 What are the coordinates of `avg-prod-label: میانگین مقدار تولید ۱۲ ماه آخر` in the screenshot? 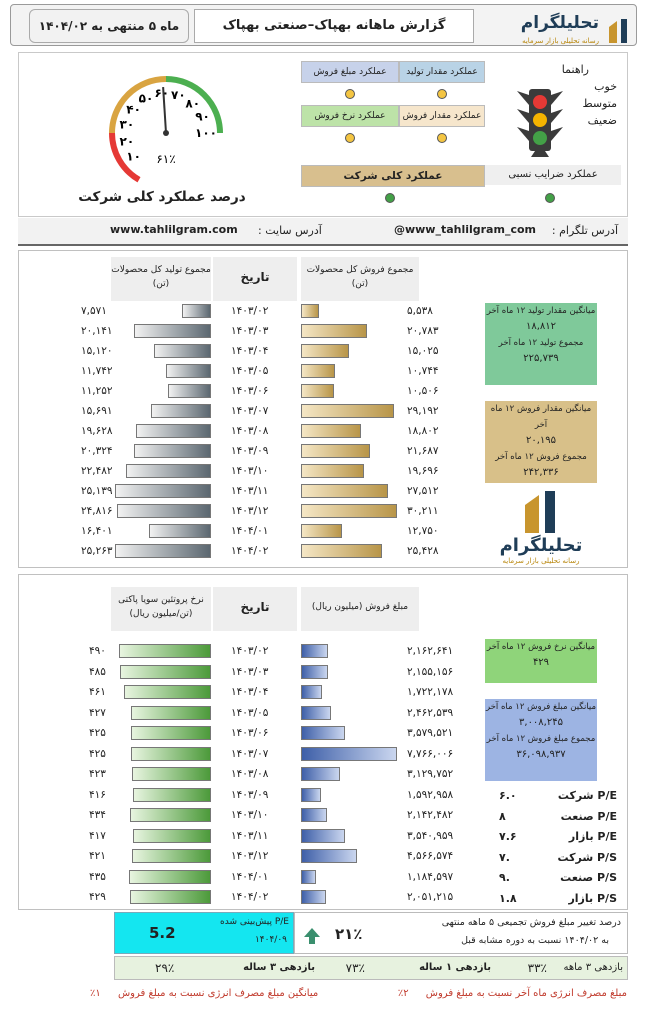 It's located at (541, 311).